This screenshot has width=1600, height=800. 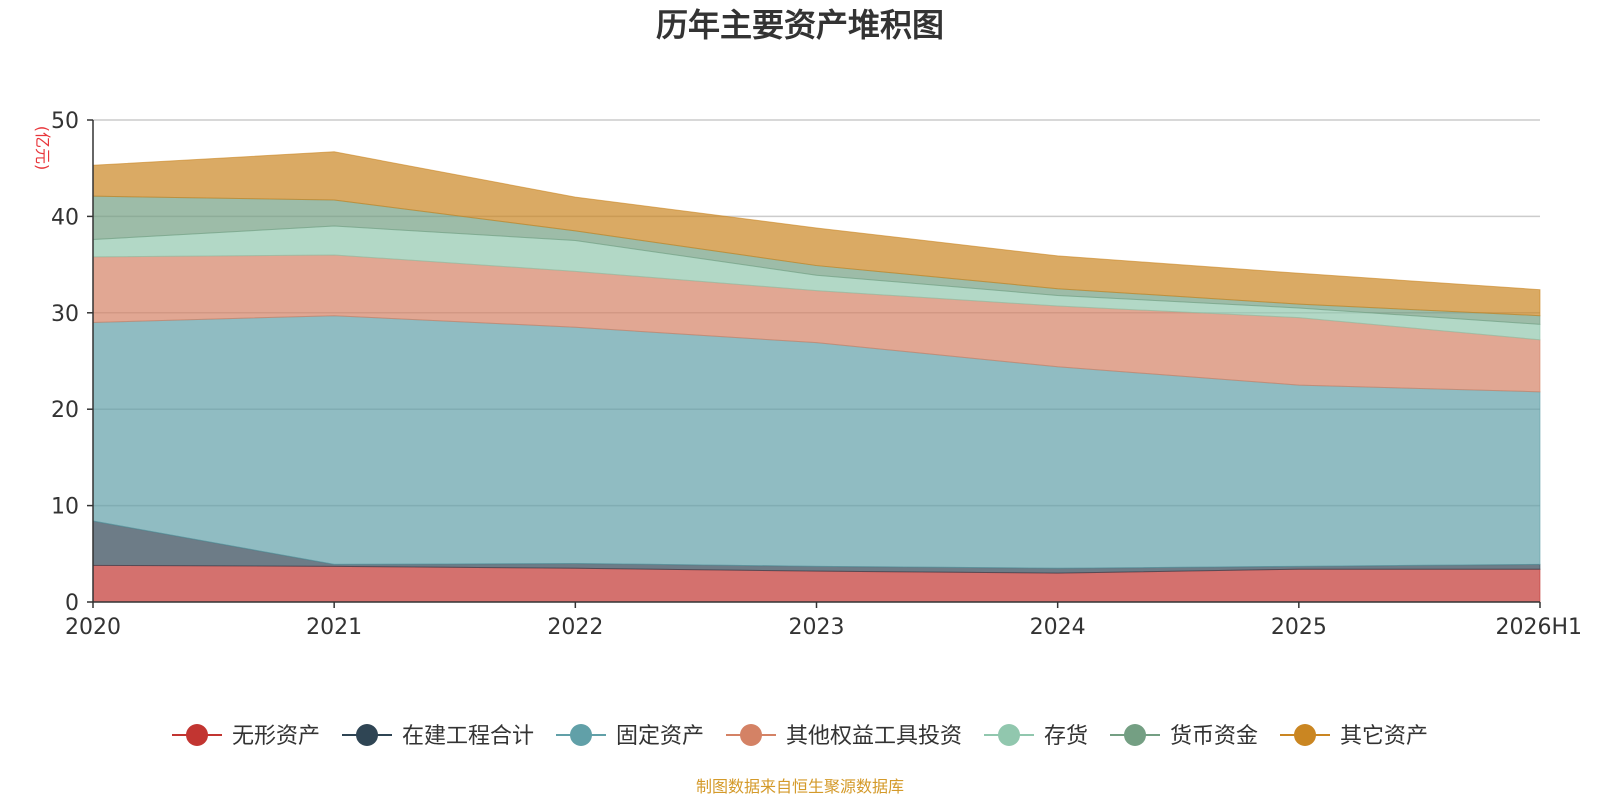 I want to click on x-tick-label: 2024, so click(x=1058, y=627).